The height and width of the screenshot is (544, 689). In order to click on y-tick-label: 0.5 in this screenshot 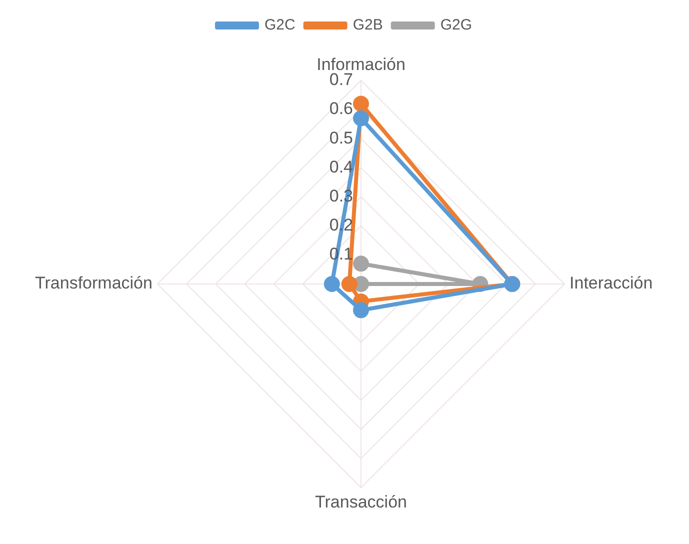, I will do `click(341, 138)`.